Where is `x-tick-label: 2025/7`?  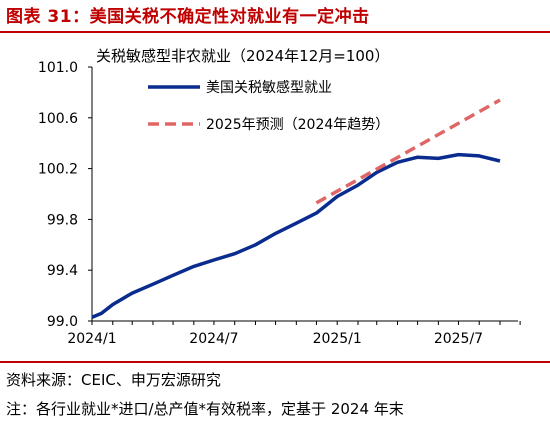
x-tick-label: 2025/7 is located at coordinates (458, 339).